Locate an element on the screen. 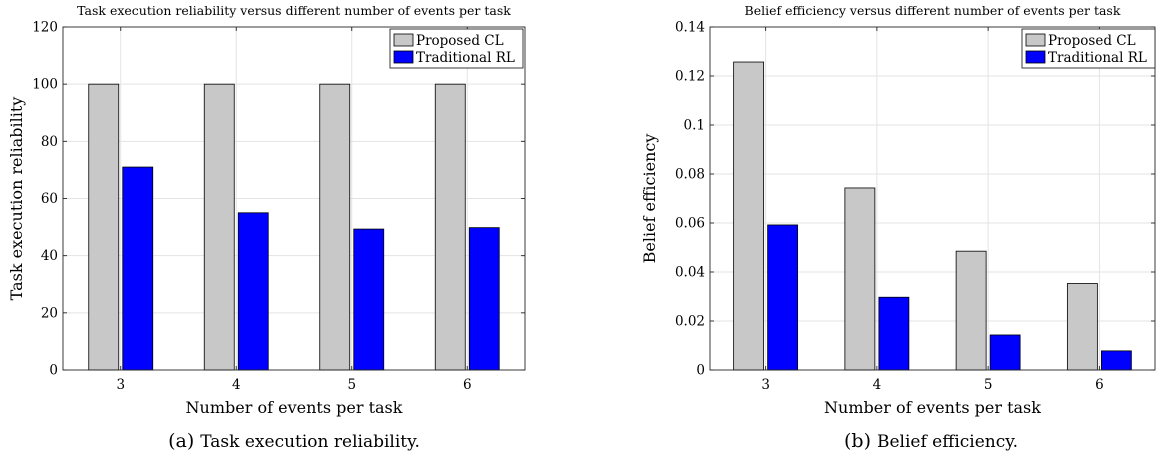  chart-b-legend-label-proposed-cl: Proposed CL is located at coordinates (1092, 41).